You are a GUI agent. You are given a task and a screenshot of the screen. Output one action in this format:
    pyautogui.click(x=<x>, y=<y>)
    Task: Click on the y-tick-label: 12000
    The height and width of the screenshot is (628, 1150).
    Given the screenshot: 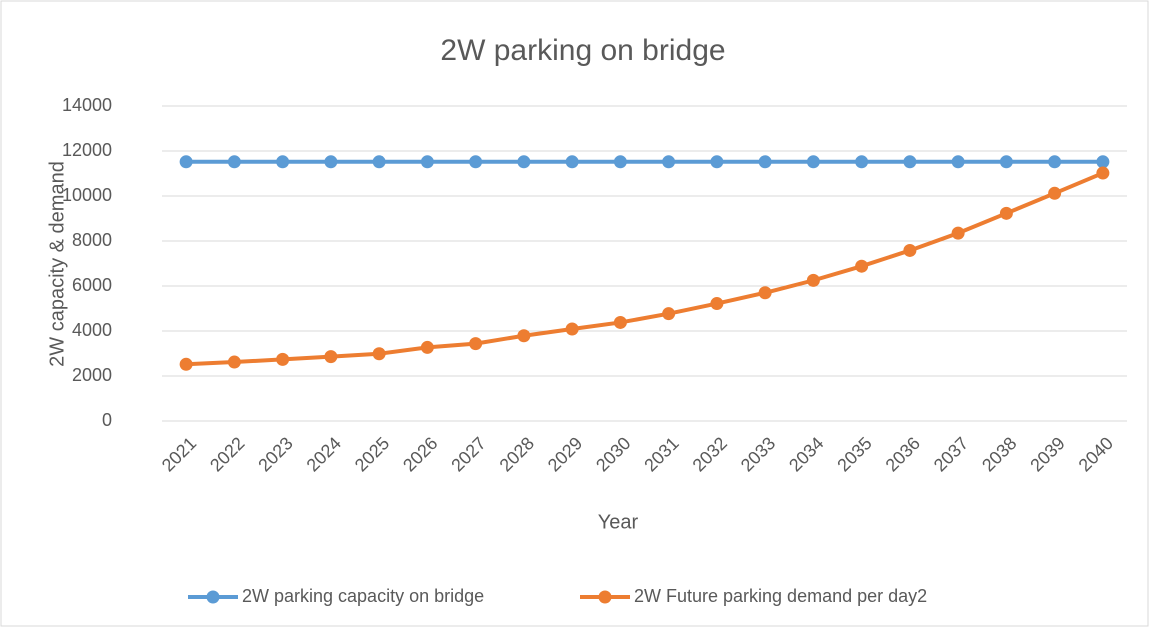 What is the action you would take?
    pyautogui.click(x=87, y=150)
    